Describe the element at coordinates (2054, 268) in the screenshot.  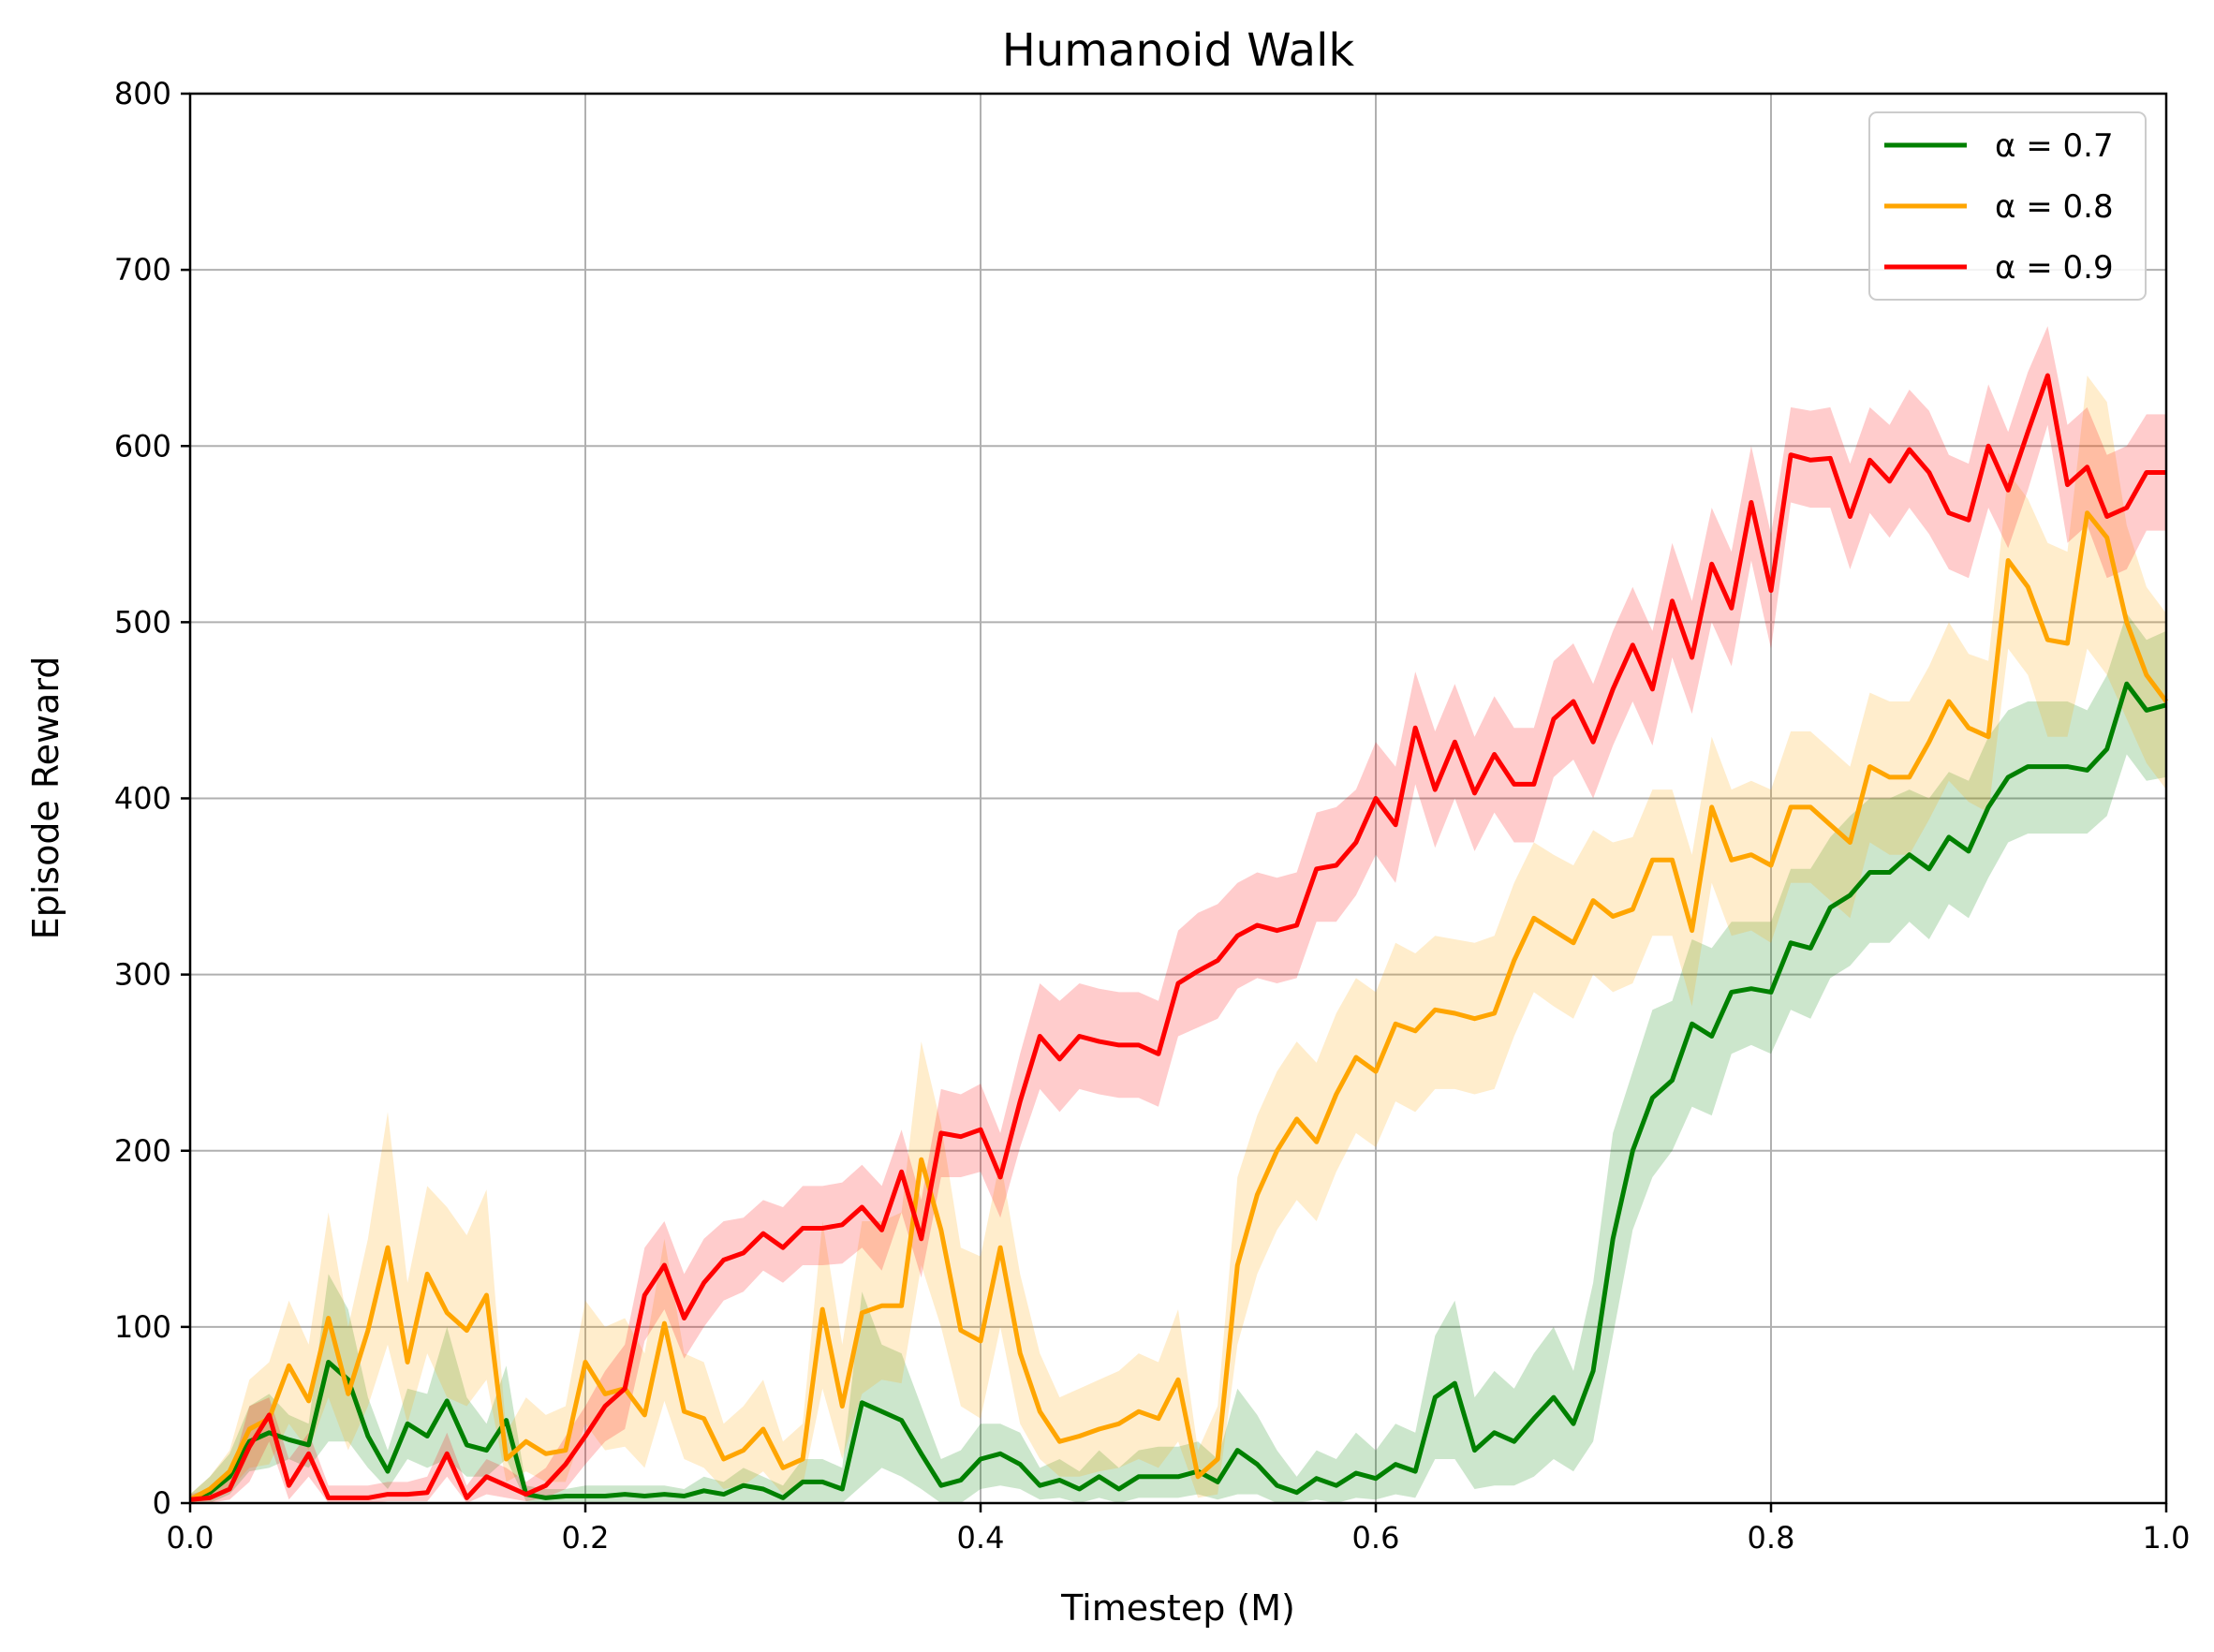
I see `legend-label-alpha-0-9: α = 0.9` at that location.